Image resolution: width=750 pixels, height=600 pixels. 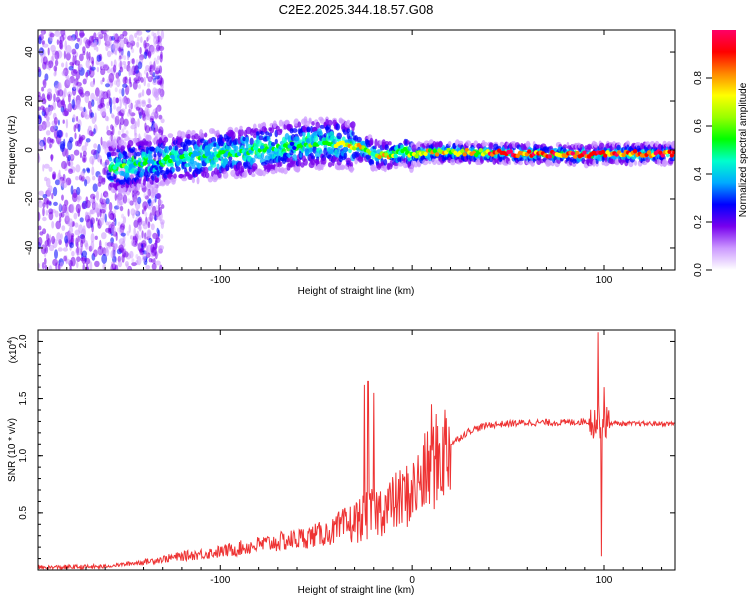 What do you see at coordinates (23, 398) in the screenshot?
I see `snr-ytick-label: 1.5` at bounding box center [23, 398].